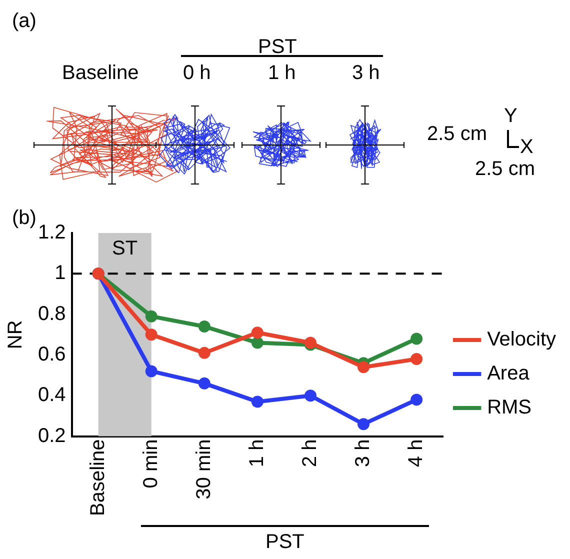 The height and width of the screenshot is (559, 570). I want to click on text: Y, so click(511, 116).